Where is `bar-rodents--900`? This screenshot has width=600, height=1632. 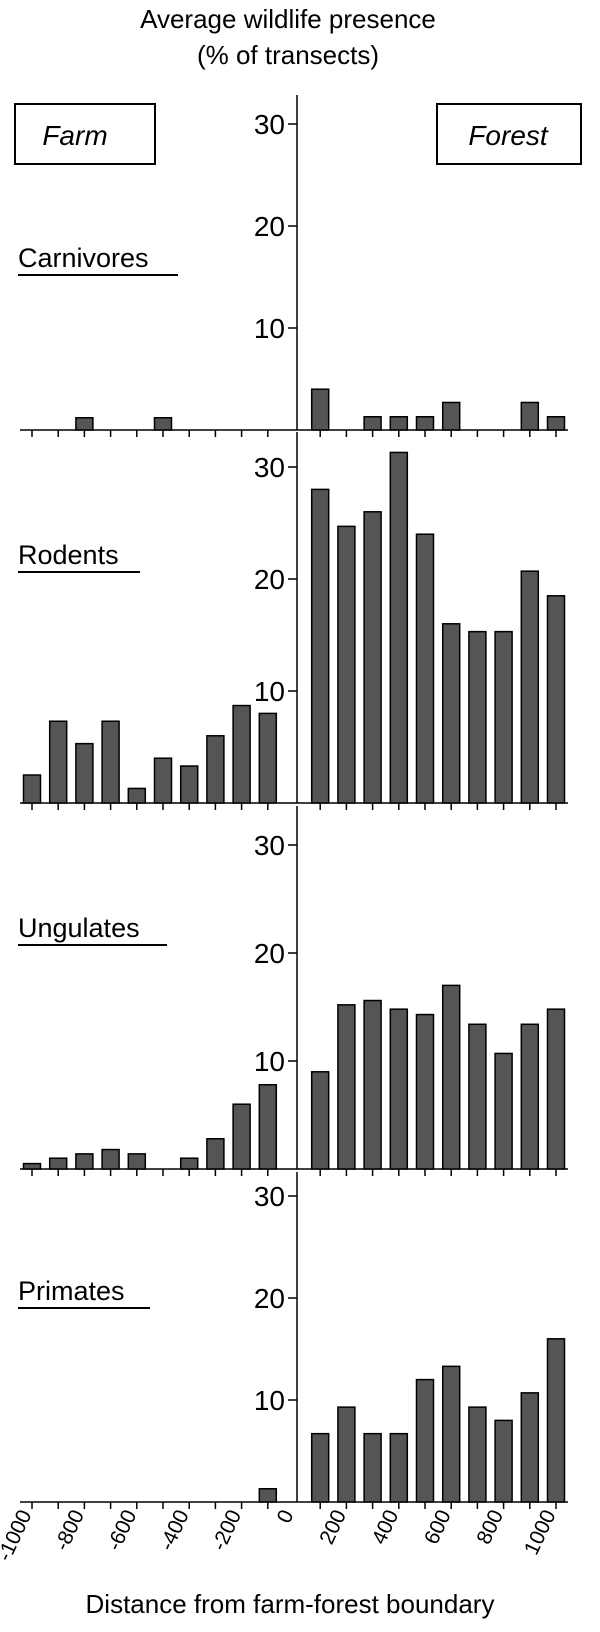
bar-rodents--900 is located at coordinates (58, 762).